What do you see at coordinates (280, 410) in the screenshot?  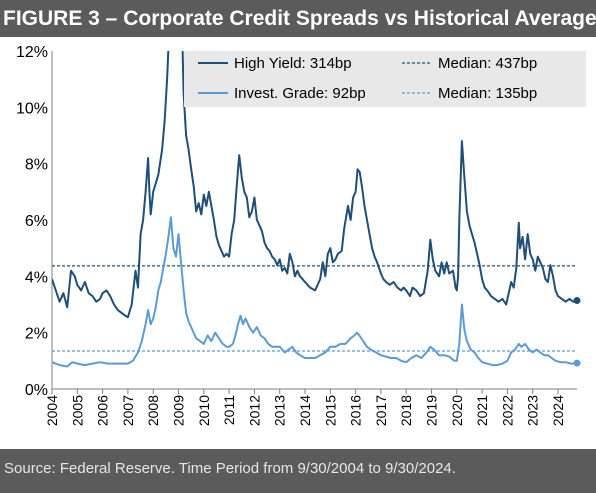 I see `x-tick-label: 2013` at bounding box center [280, 410].